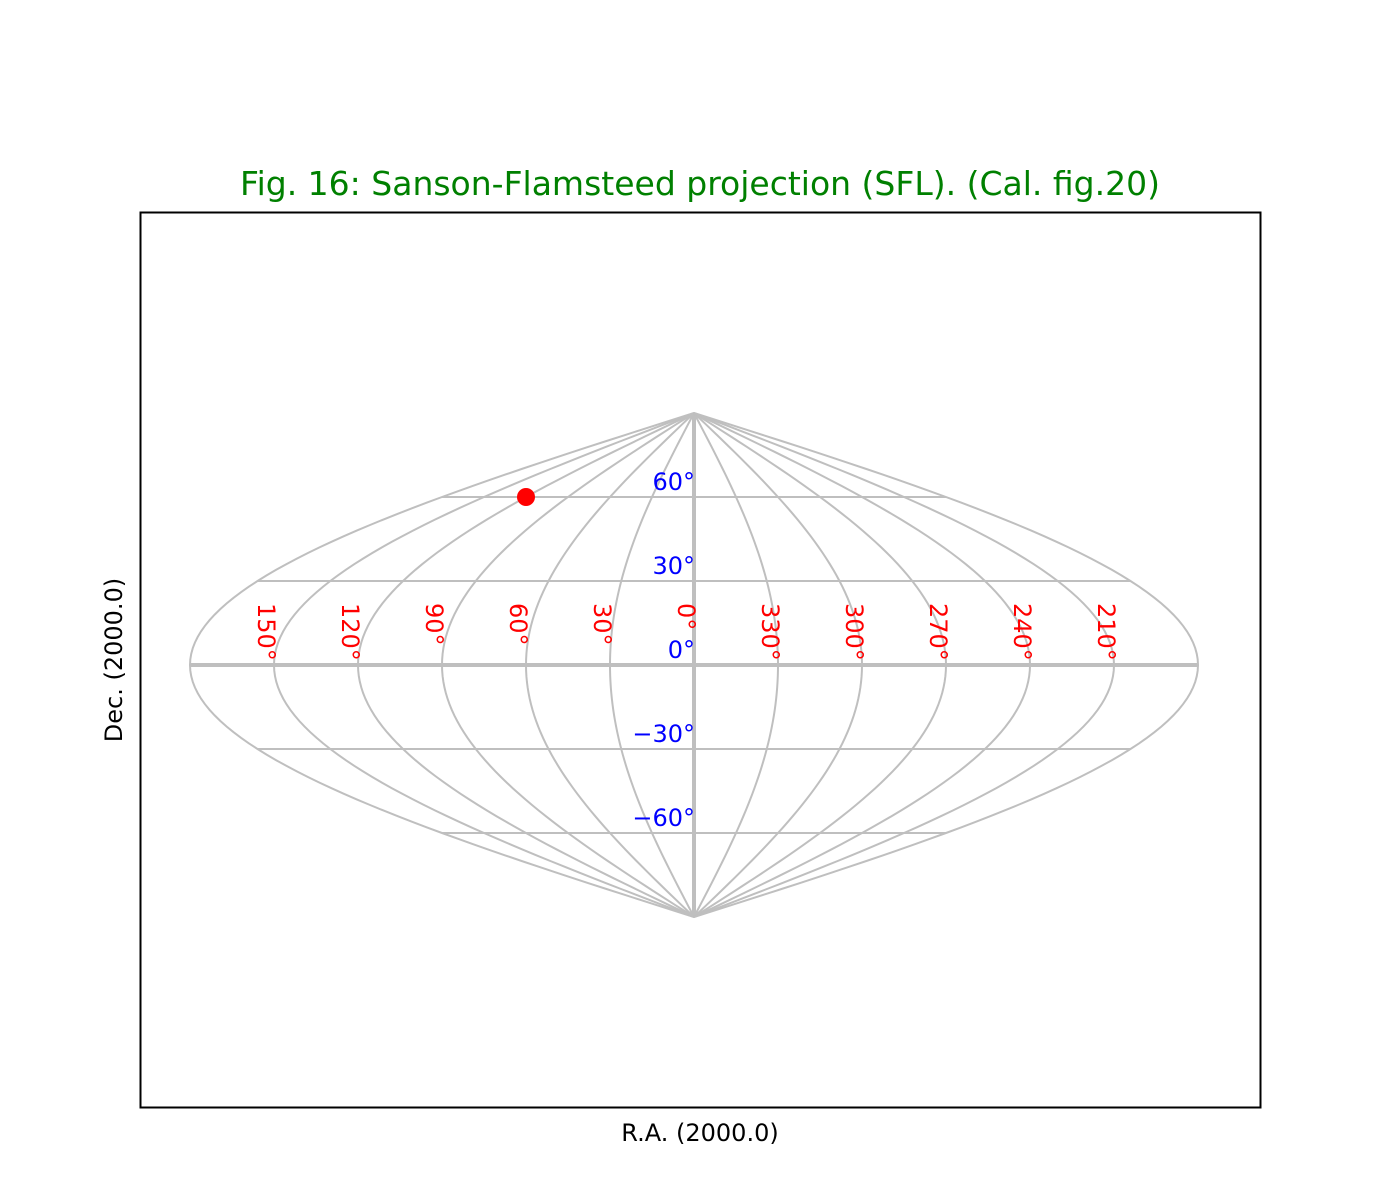 This screenshot has height=1200, width=1400. I want to click on longitude-tick-label: 270°, so click(938, 632).